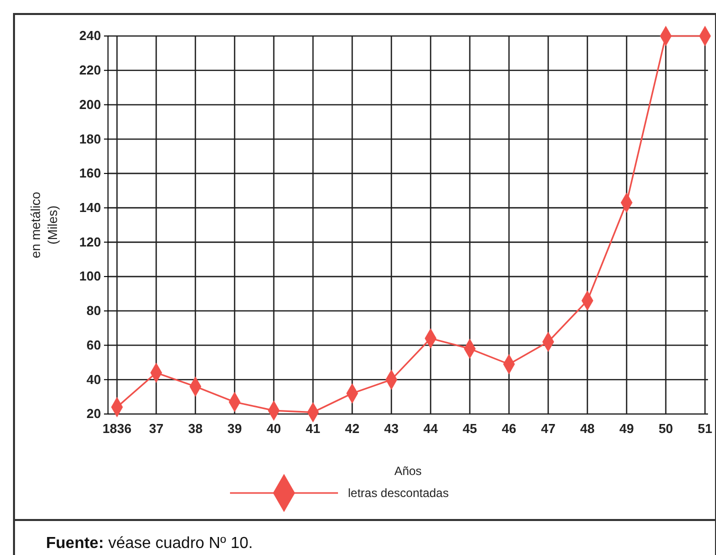 Image resolution: width=716 pixels, height=555 pixels. What do you see at coordinates (90, 70) in the screenshot?
I see `y-tick-label: 220` at bounding box center [90, 70].